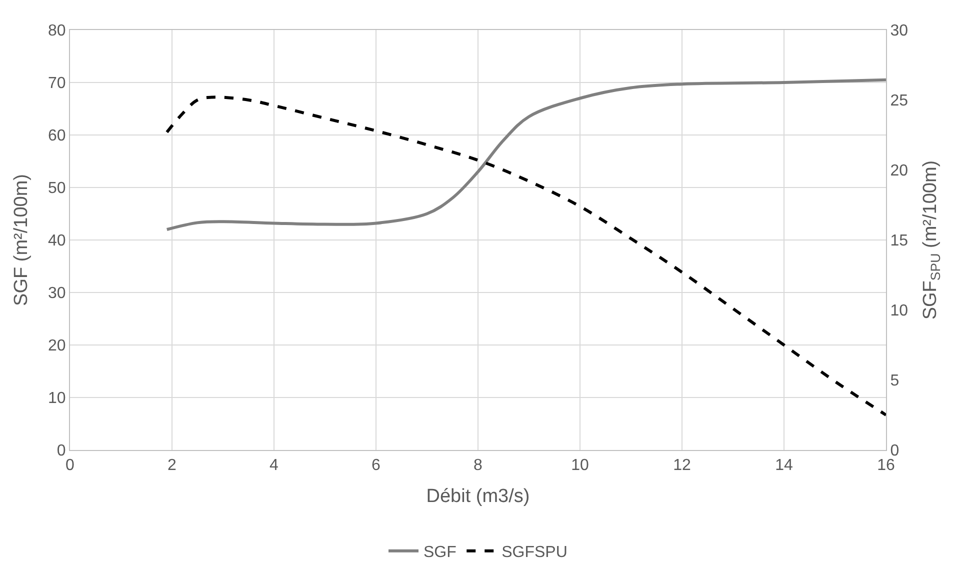 The height and width of the screenshot is (580, 966). What do you see at coordinates (274, 465) in the screenshot?
I see `x-tick-label: 4` at bounding box center [274, 465].